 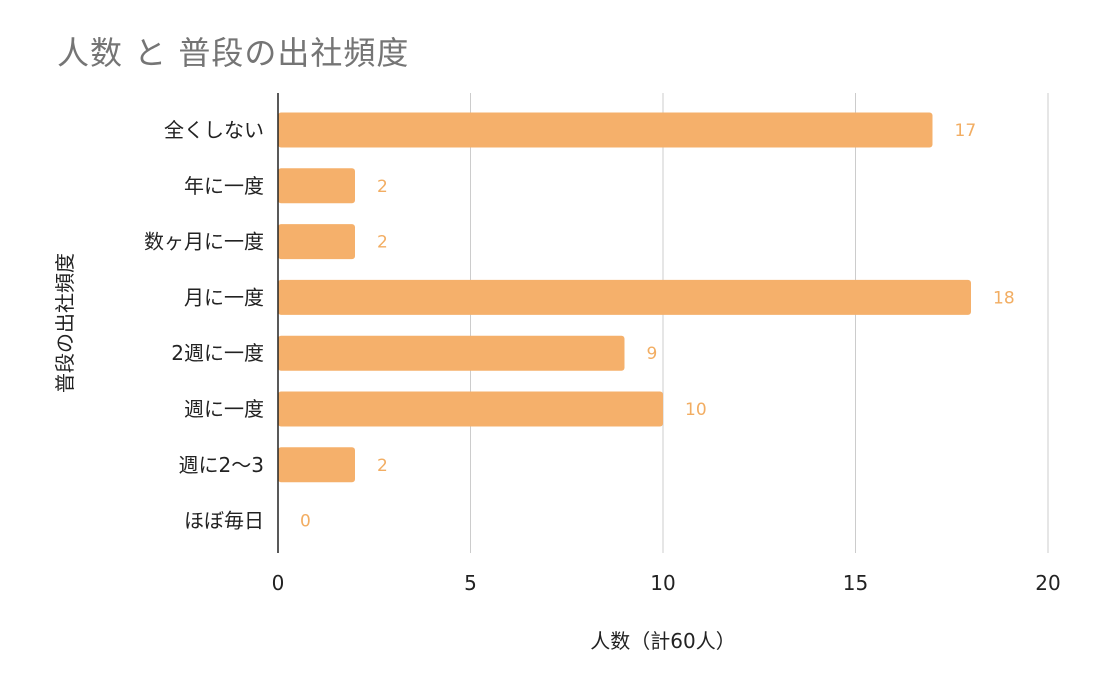 What do you see at coordinates (278, 583) in the screenshot?
I see `x-tick-label: 0` at bounding box center [278, 583].